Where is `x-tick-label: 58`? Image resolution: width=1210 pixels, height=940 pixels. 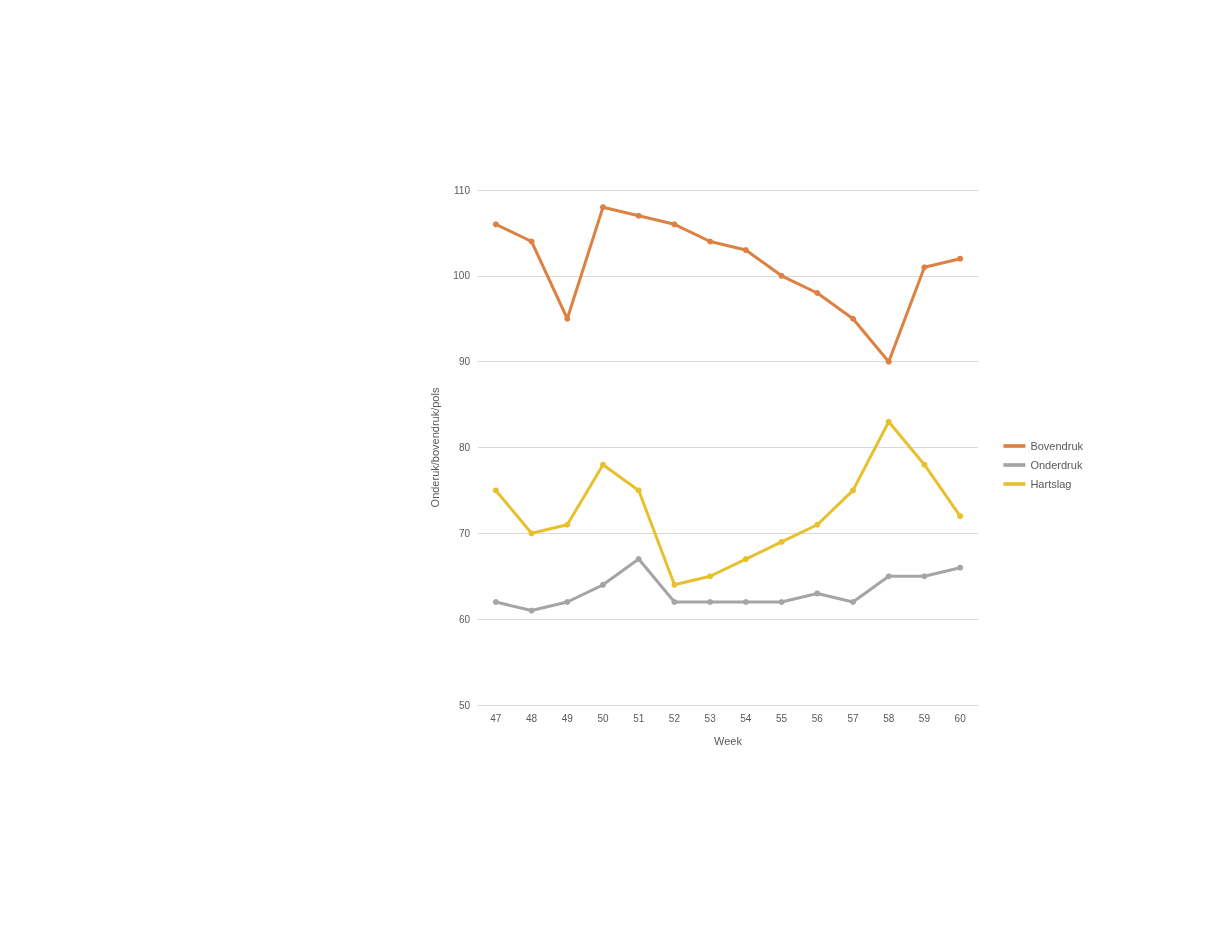
x-tick-label: 58 is located at coordinates (889, 718).